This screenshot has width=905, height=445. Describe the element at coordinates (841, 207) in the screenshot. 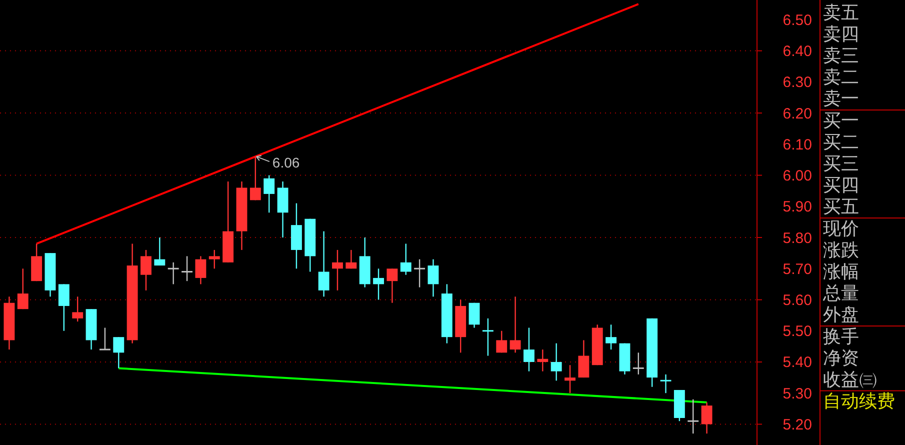

I see `text: 买五` at that location.